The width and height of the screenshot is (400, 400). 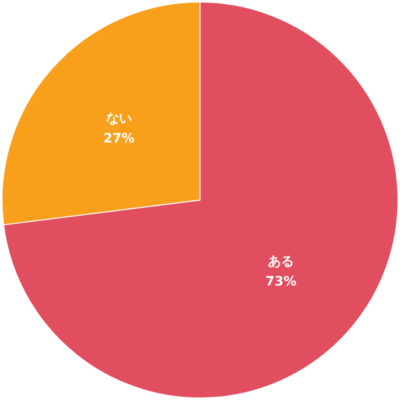 I want to click on data-label: 27%, so click(x=119, y=139).